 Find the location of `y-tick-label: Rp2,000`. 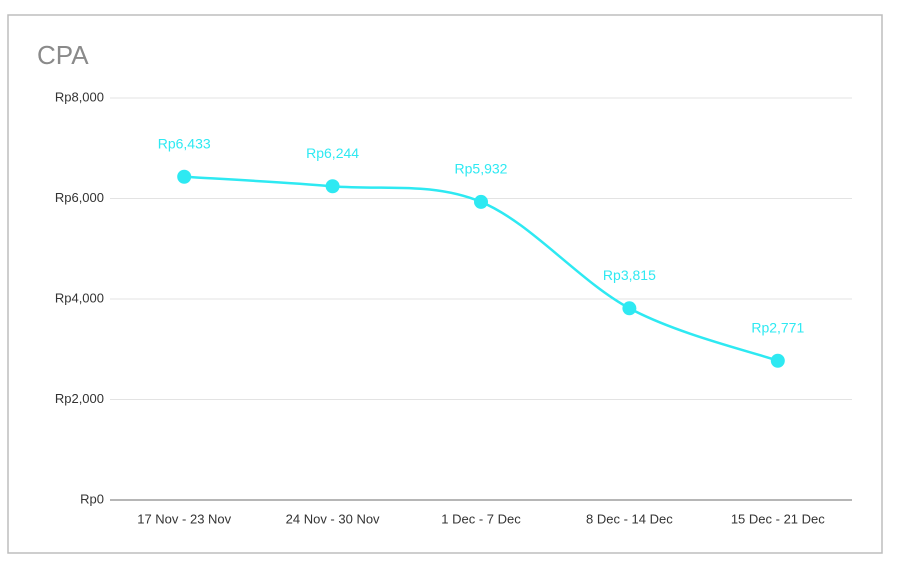

y-tick-label: Rp2,000 is located at coordinates (79, 398).